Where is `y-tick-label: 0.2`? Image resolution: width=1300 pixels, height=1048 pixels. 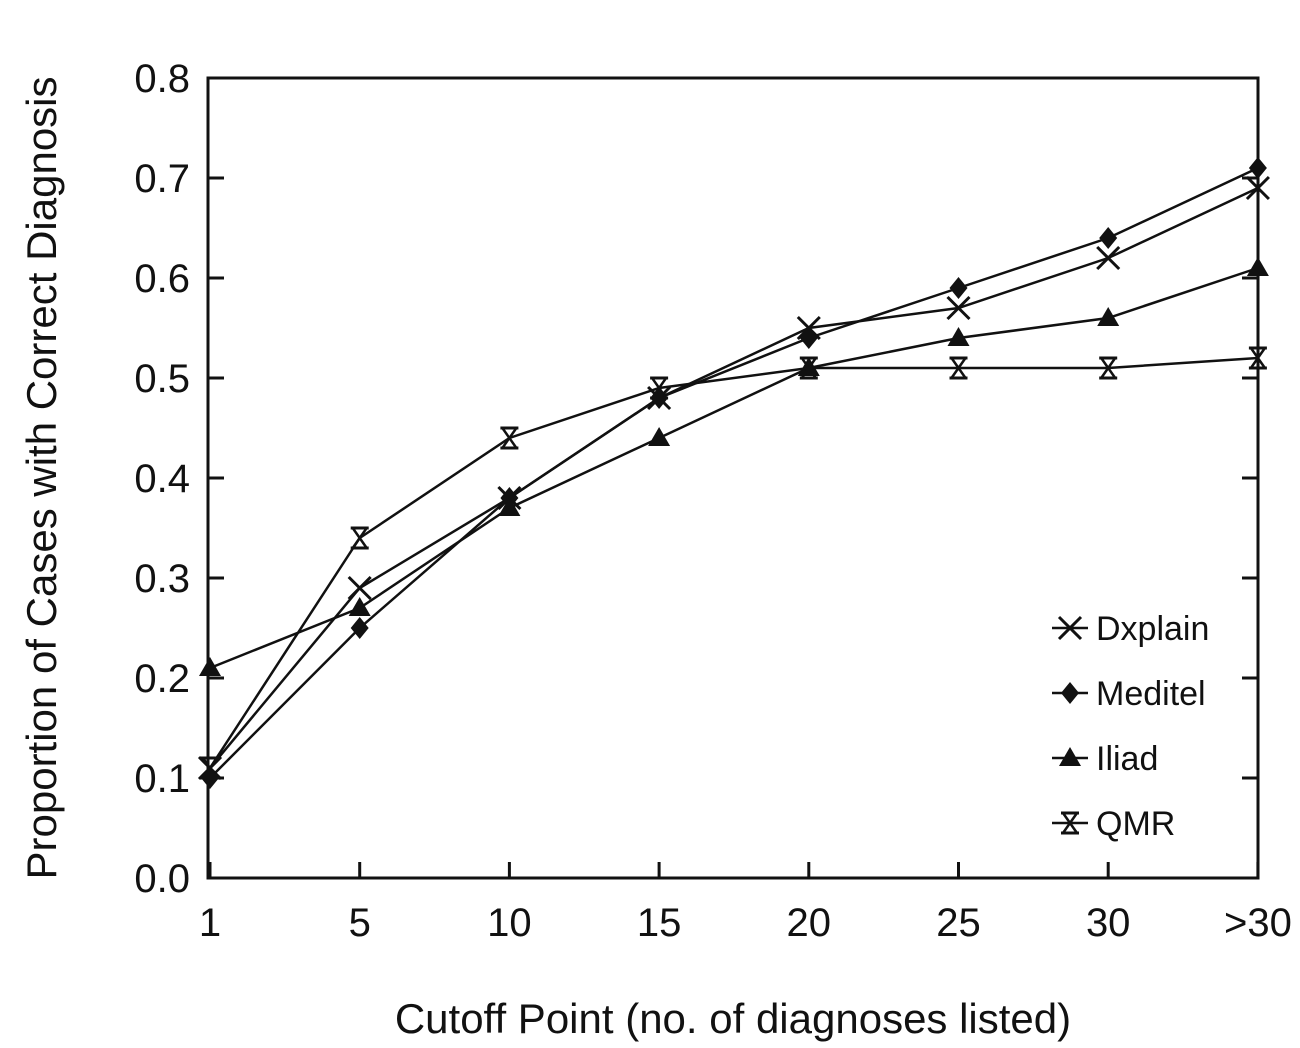
y-tick-label: 0.2 is located at coordinates (162, 679).